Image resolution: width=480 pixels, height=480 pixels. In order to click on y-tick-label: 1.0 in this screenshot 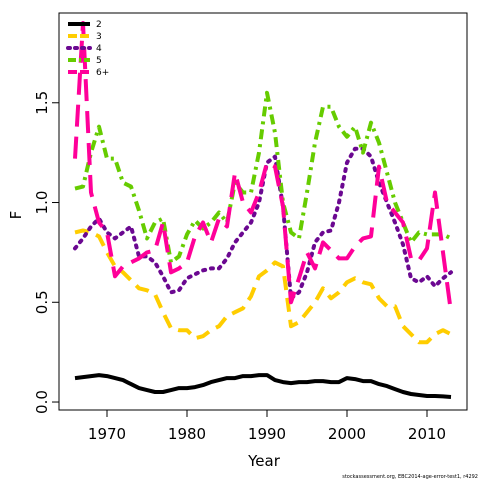, I will do `click(42, 203)`.